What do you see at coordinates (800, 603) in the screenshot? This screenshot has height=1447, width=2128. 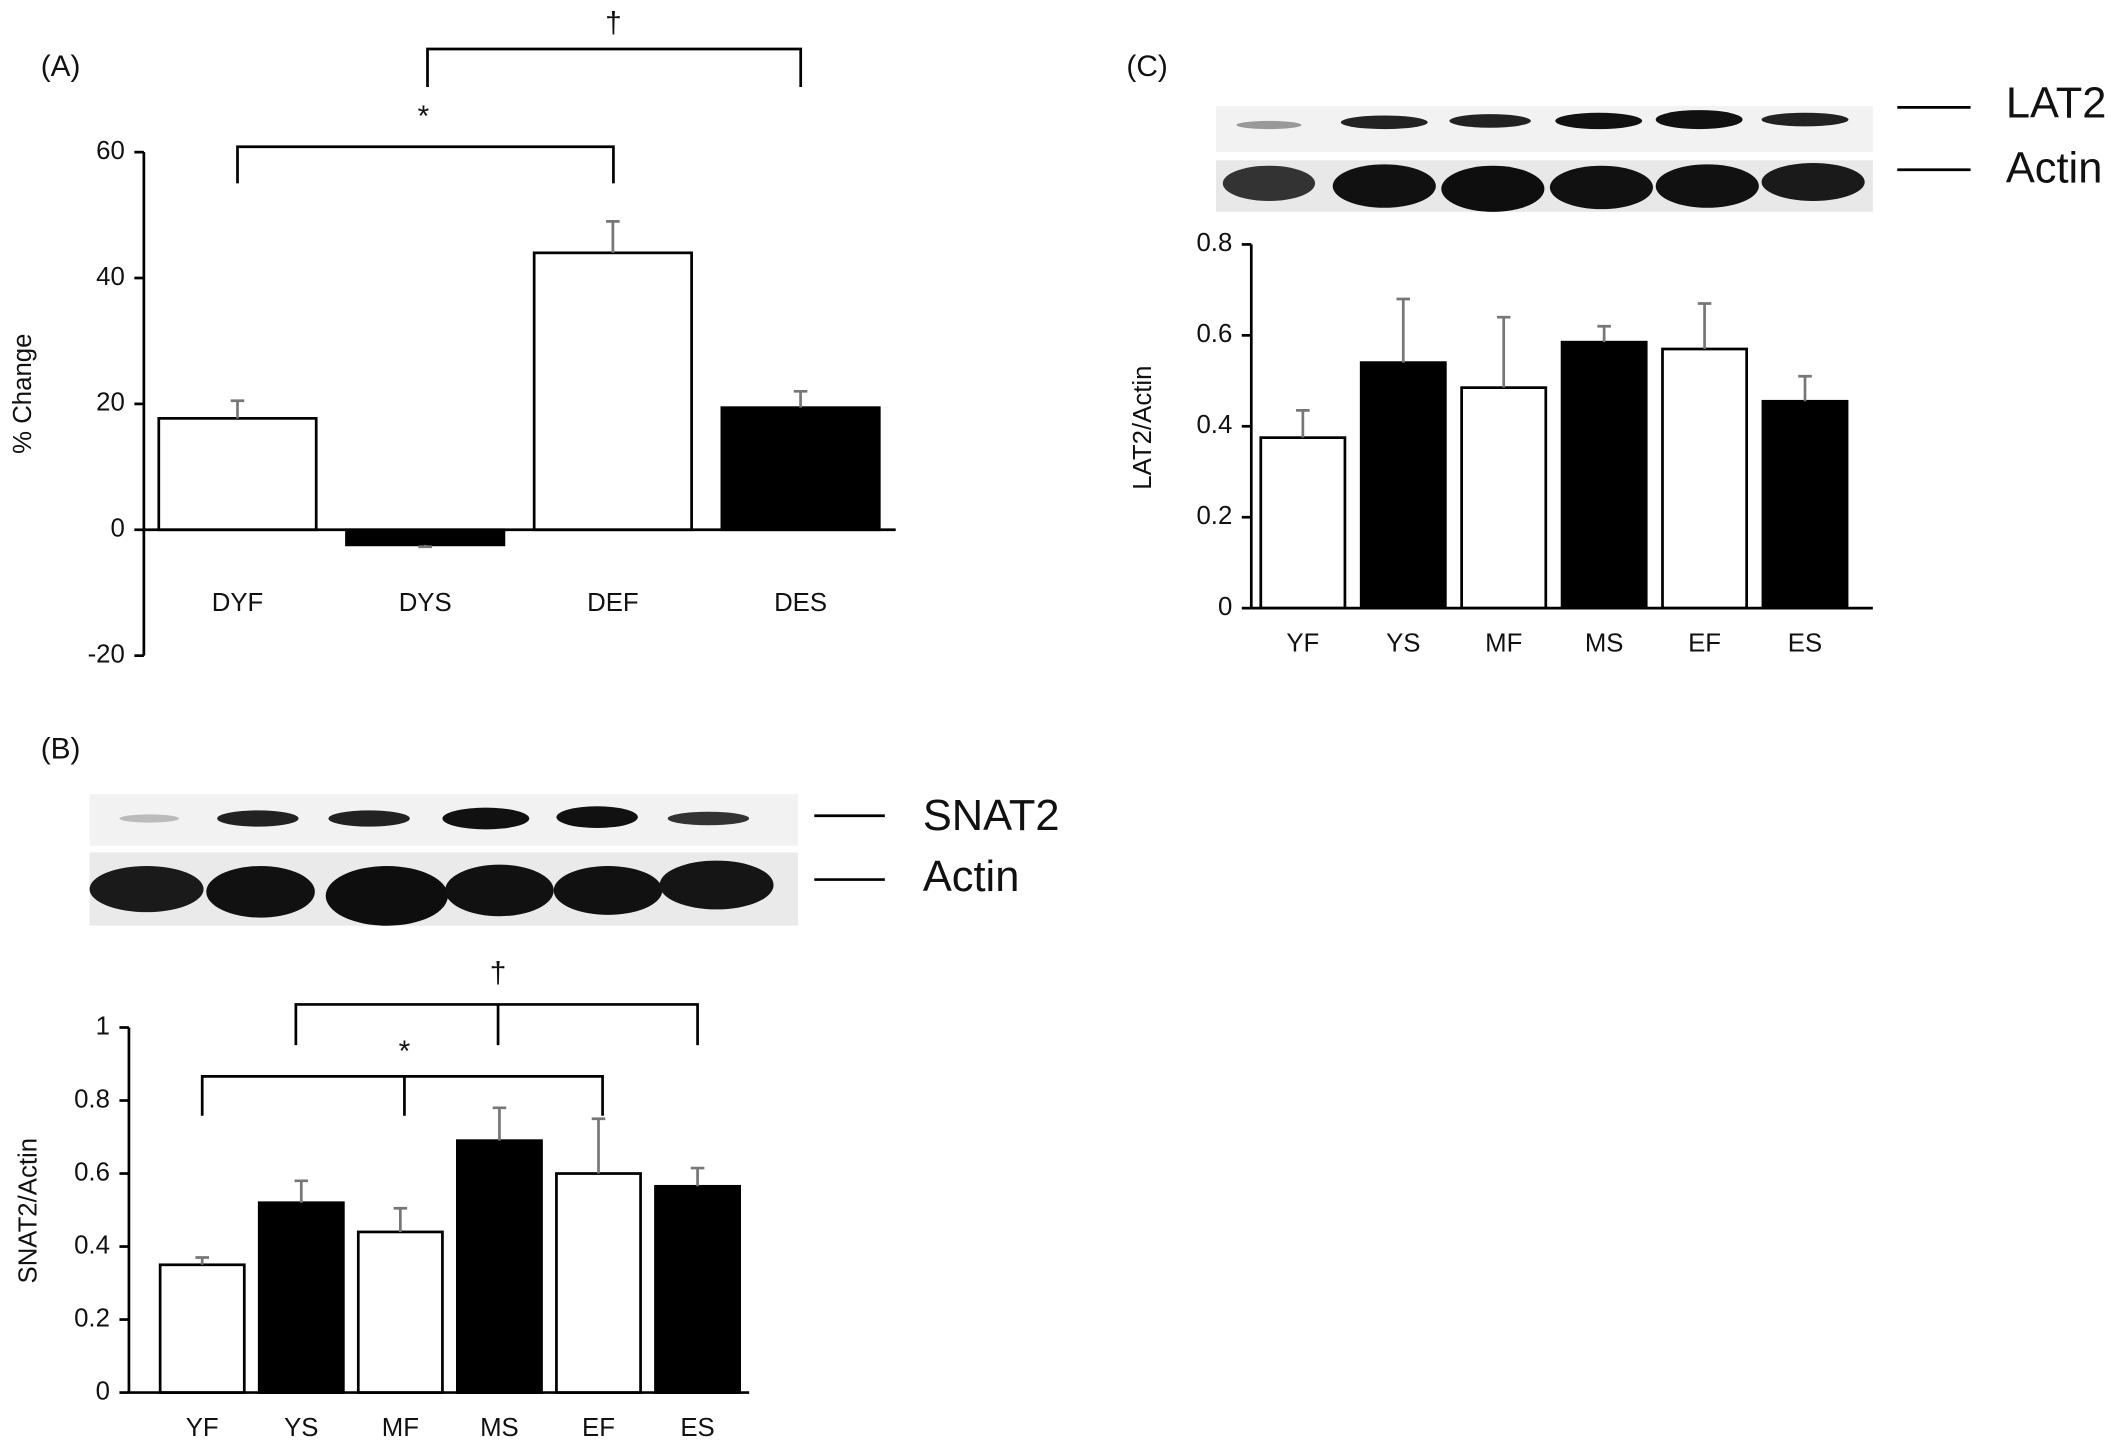 I see `x-tick-label: DES` at bounding box center [800, 603].